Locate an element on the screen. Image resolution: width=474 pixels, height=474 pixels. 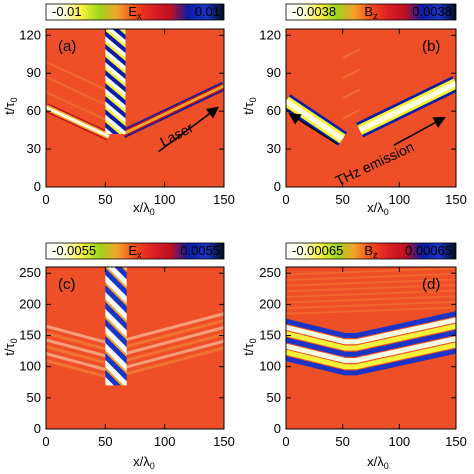
colorbar-max-label: 0.0055 is located at coordinates (200, 250).